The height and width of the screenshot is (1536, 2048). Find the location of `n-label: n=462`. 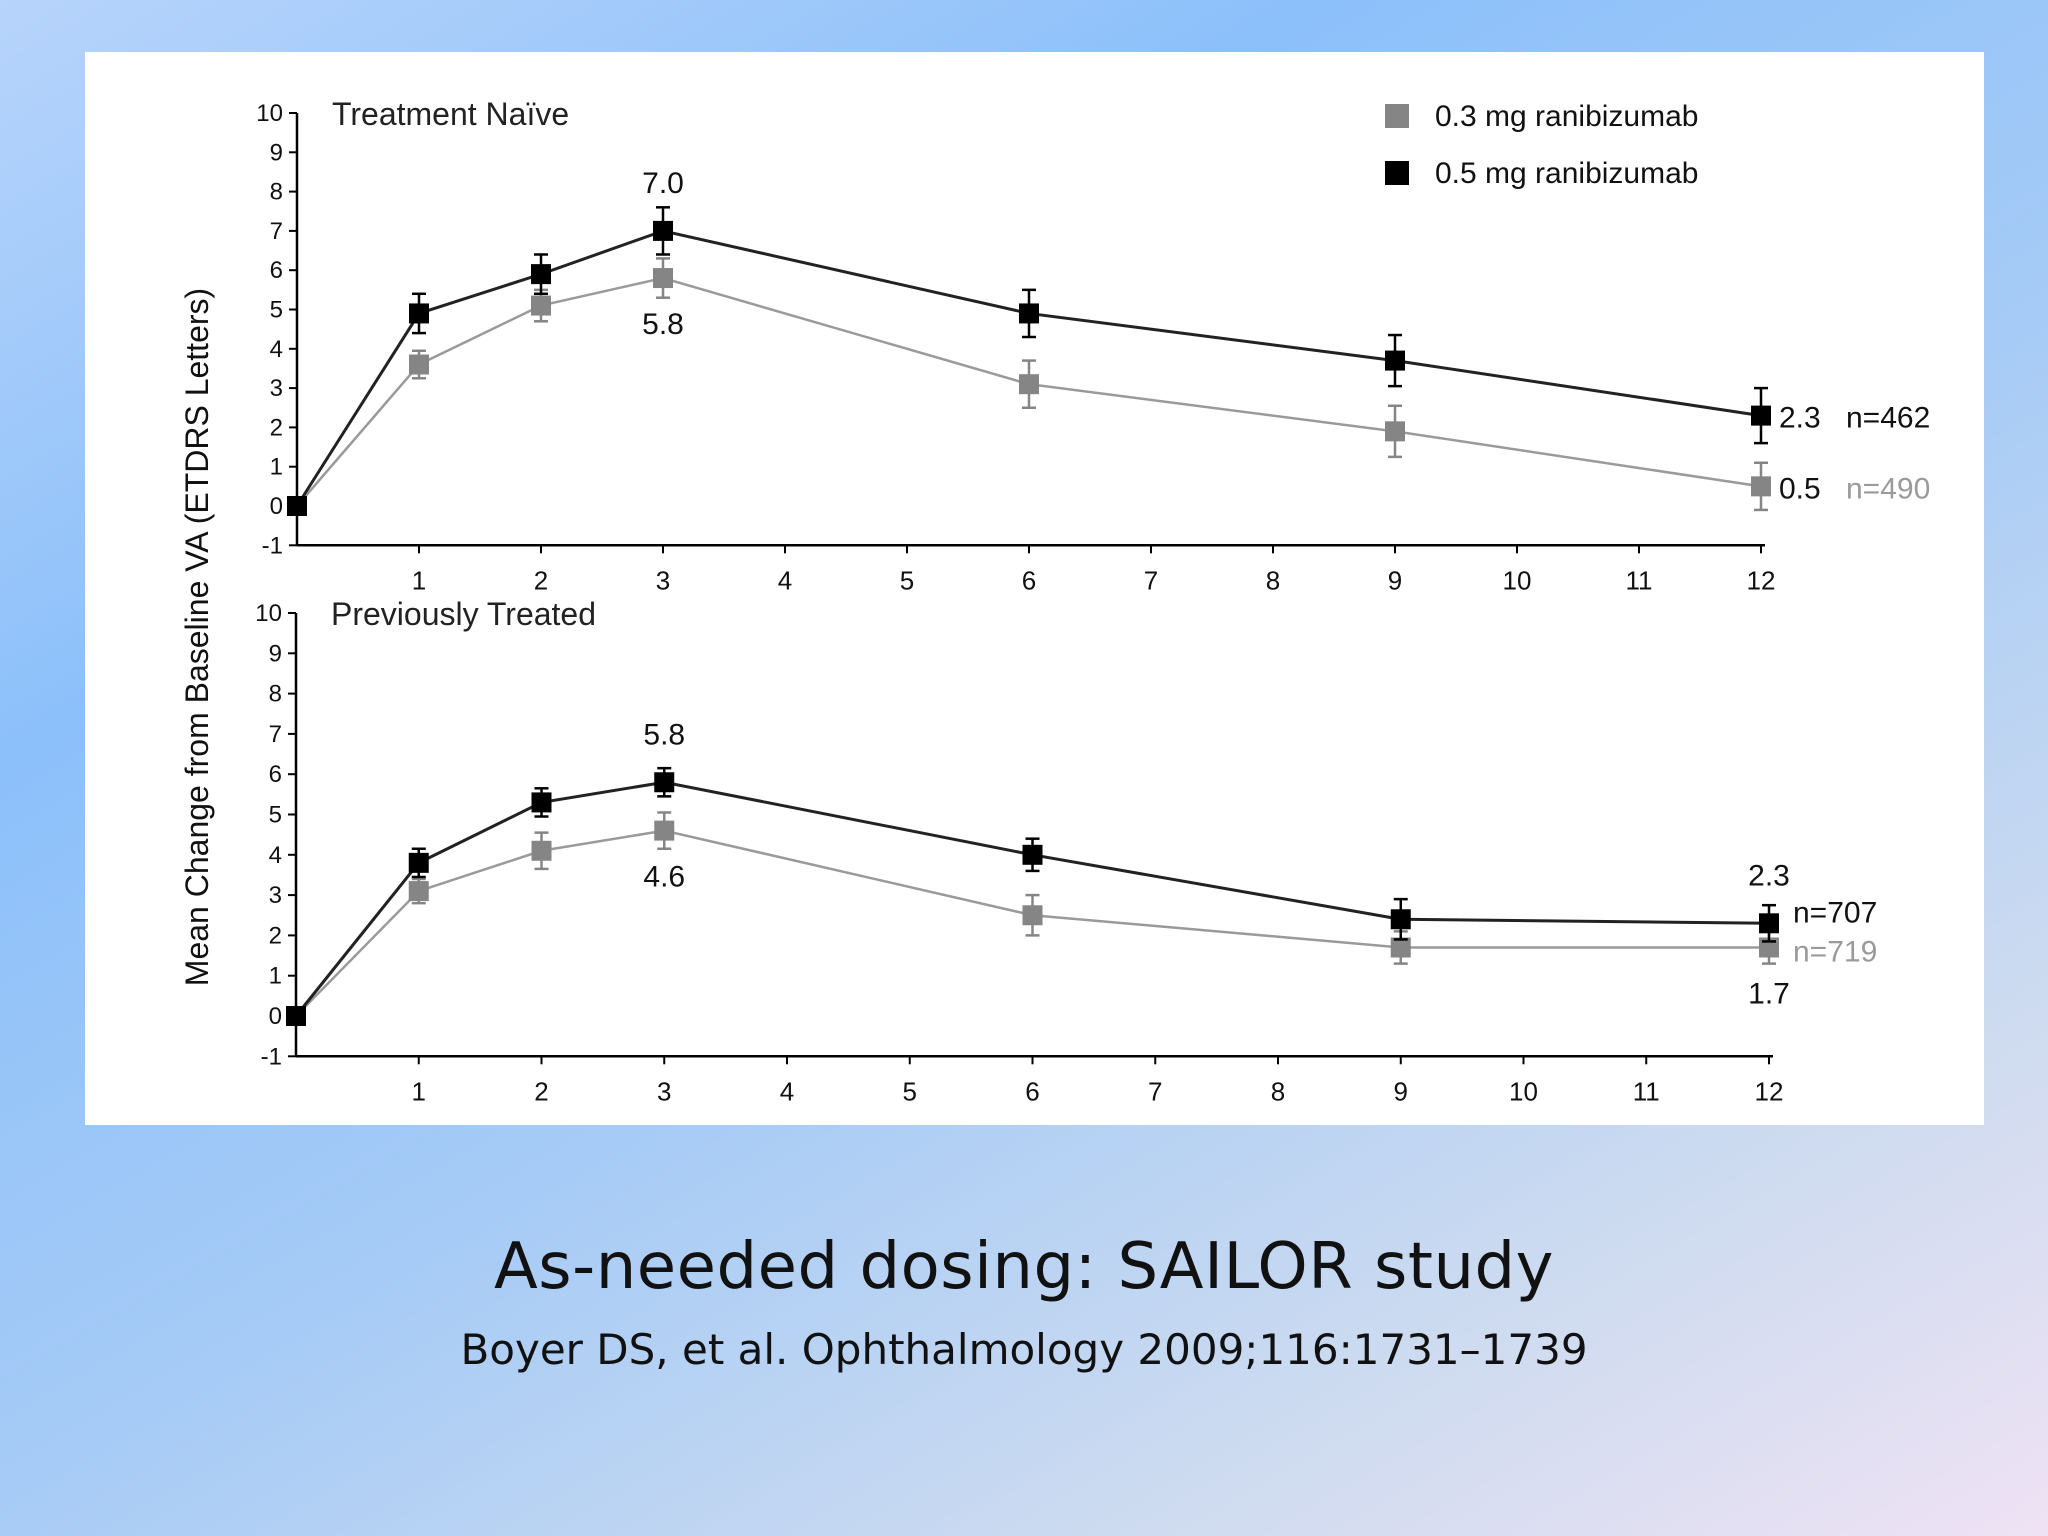

n-label: n=462 is located at coordinates (1888, 418).